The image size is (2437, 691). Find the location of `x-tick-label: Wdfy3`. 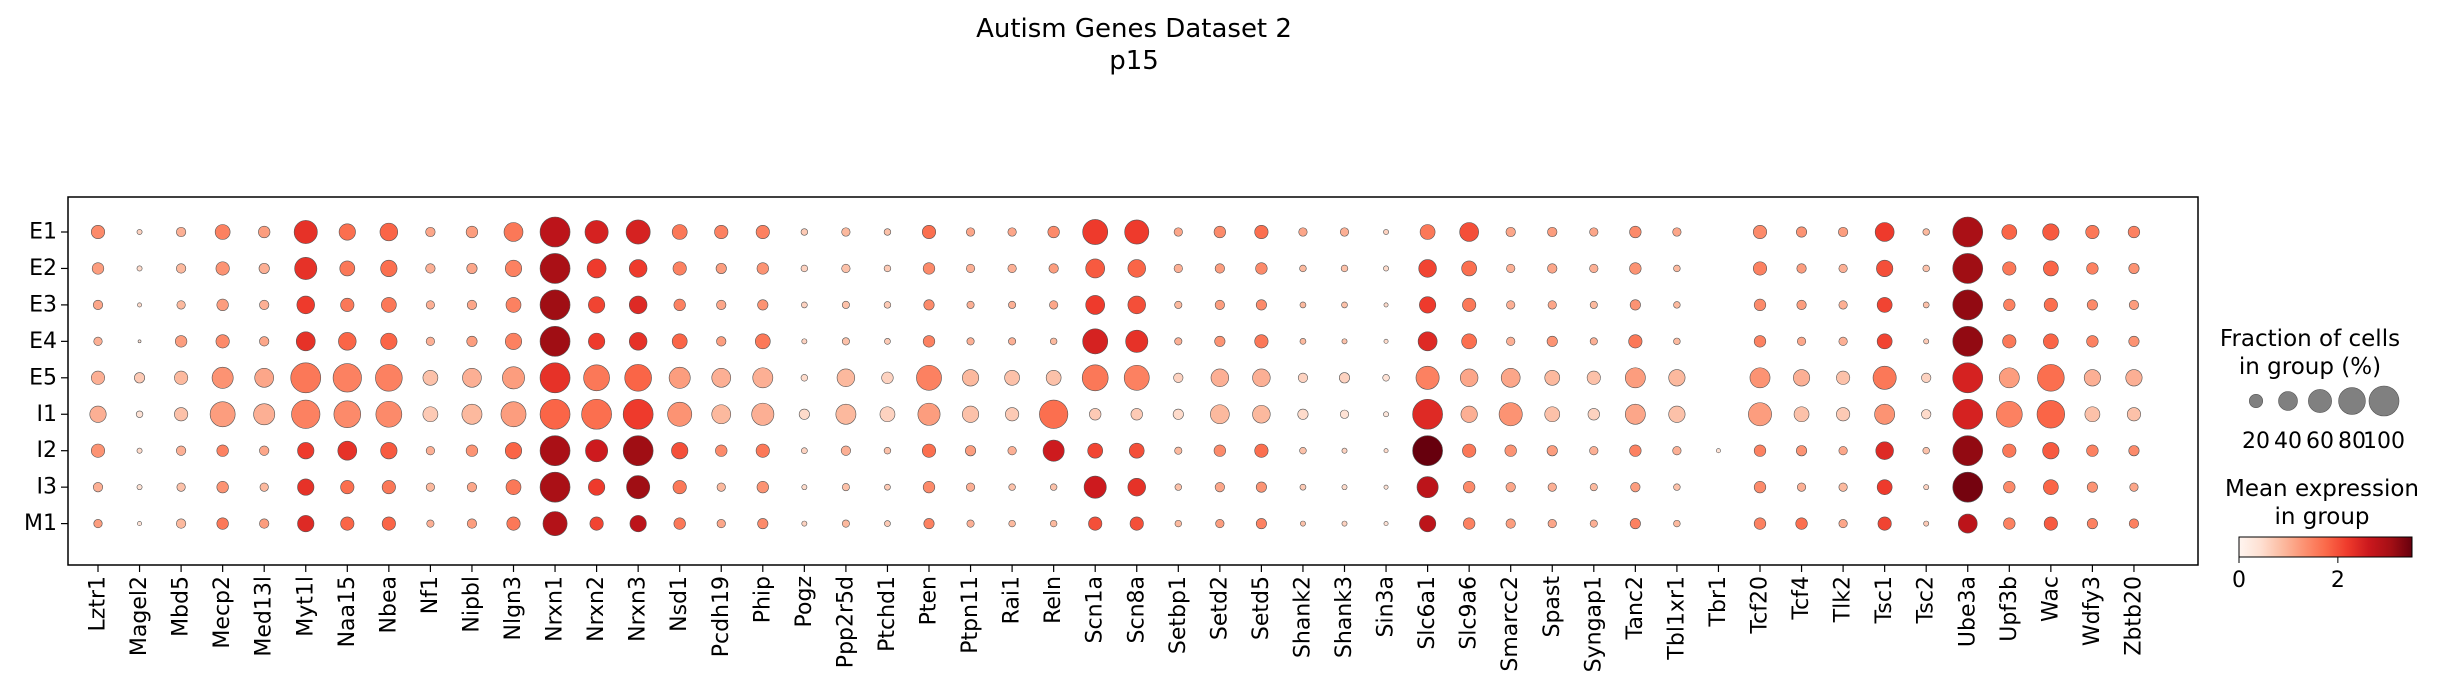

x-tick-label: Wdfy3 is located at coordinates (2092, 611).